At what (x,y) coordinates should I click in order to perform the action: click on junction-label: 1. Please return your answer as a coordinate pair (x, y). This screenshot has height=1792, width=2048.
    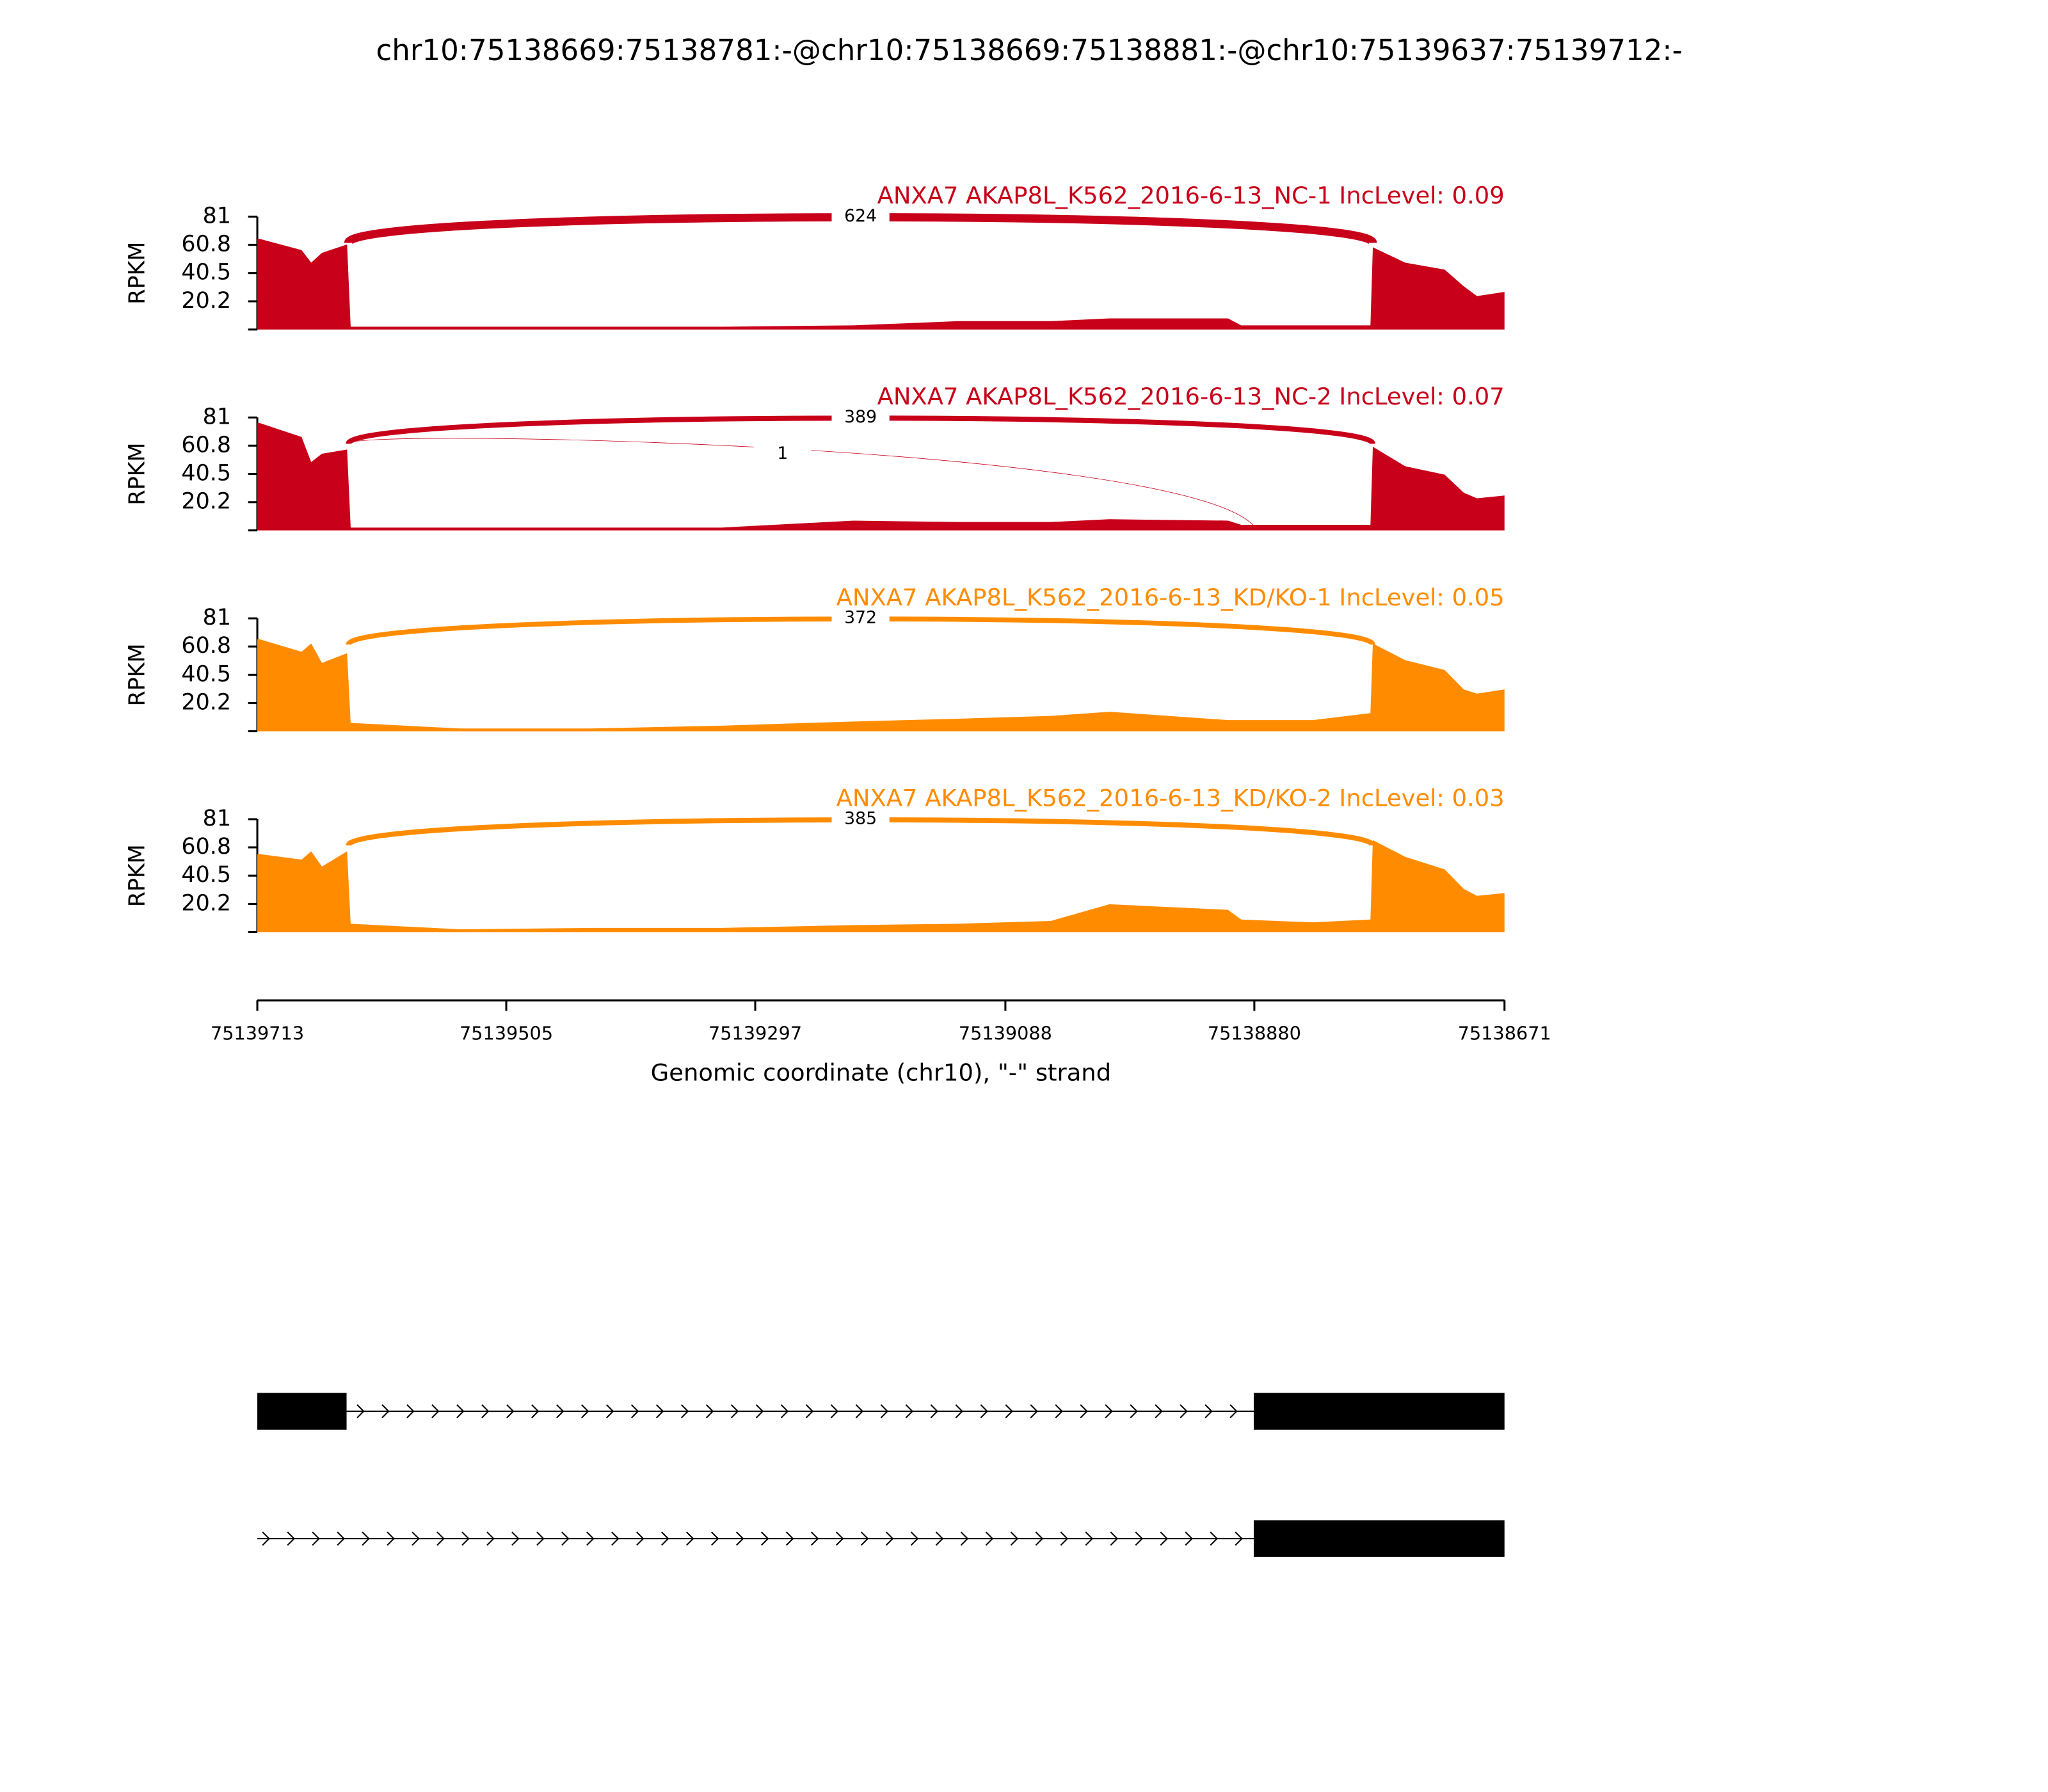
    Looking at the image, I should click on (782, 453).